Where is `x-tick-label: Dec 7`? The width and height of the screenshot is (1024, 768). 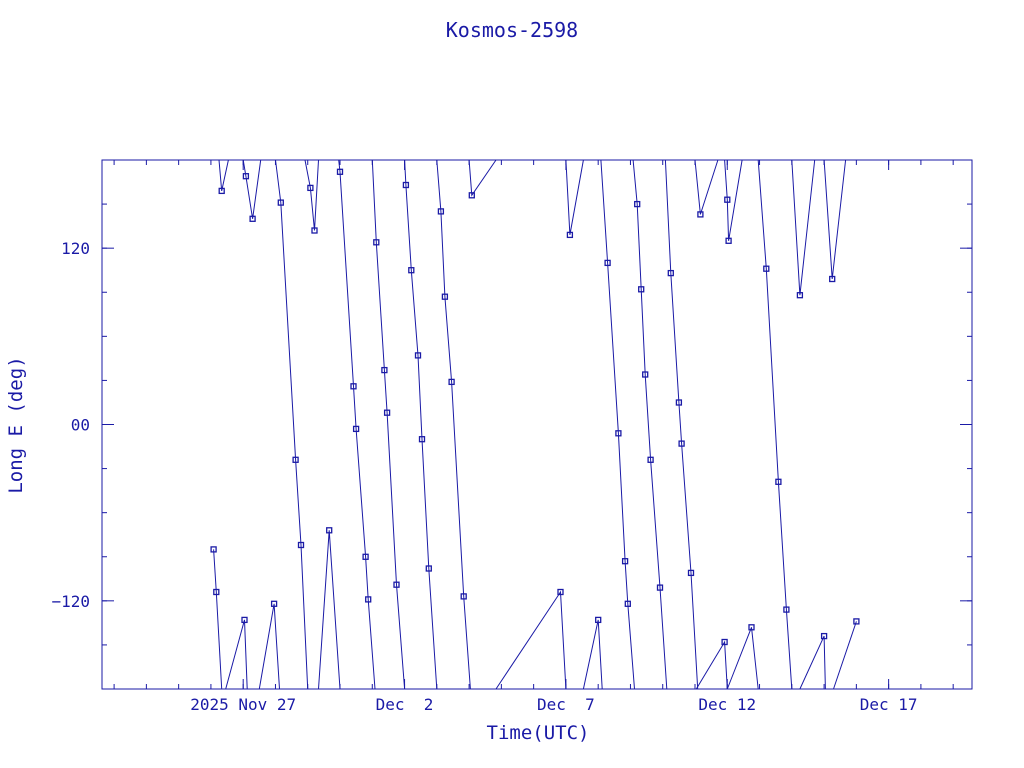
x-tick-label: Dec 7 is located at coordinates (566, 704).